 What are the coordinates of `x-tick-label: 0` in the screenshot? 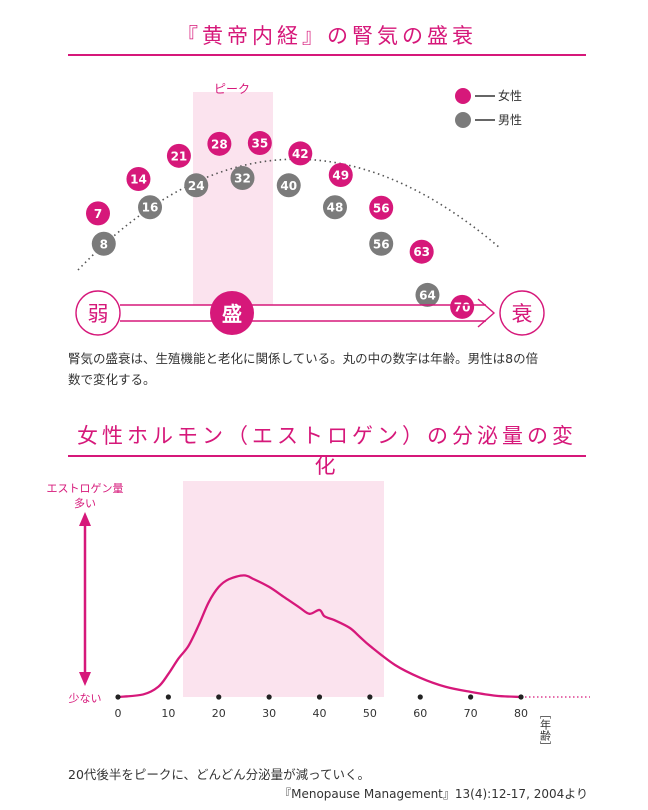 It's located at (118, 713).